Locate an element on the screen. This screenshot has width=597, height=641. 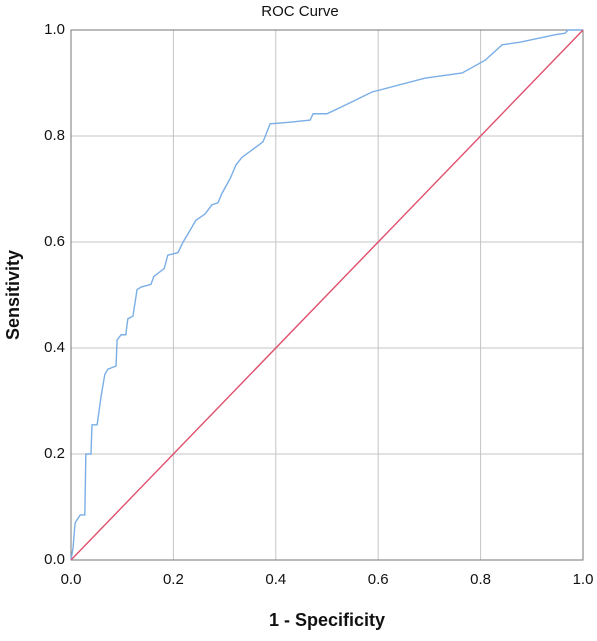
x-tick-label: 0.6 is located at coordinates (378, 579).